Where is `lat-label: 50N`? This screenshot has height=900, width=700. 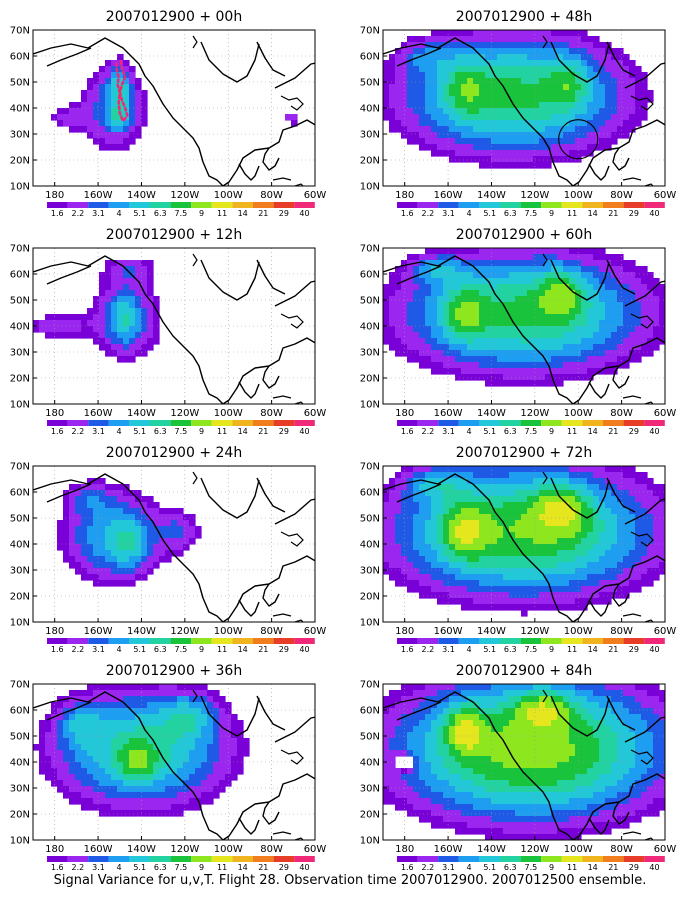 lat-label: 50N is located at coordinates (370, 519).